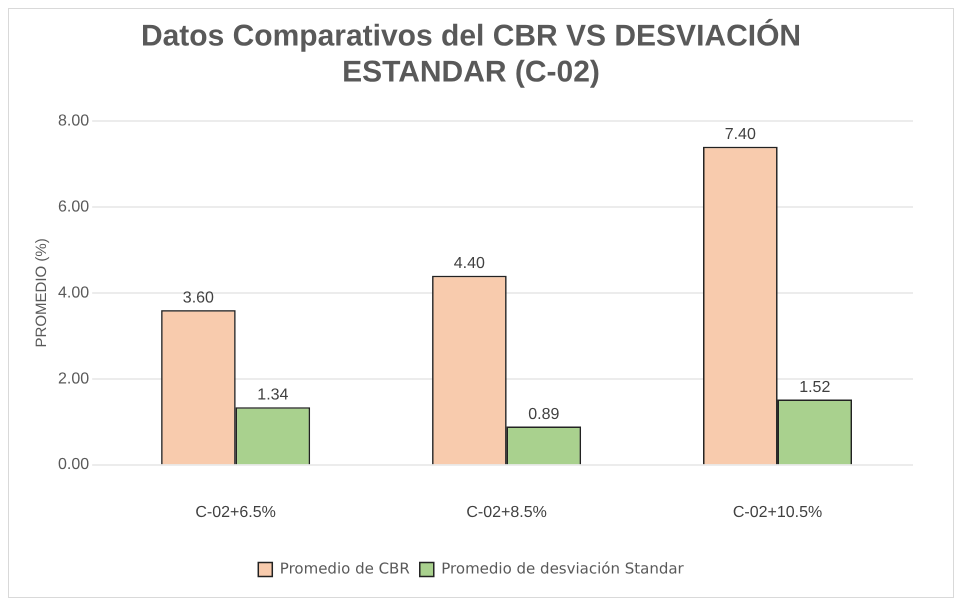 The height and width of the screenshot is (608, 964). What do you see at coordinates (814, 387) in the screenshot?
I see `data-label: 1.52` at bounding box center [814, 387].